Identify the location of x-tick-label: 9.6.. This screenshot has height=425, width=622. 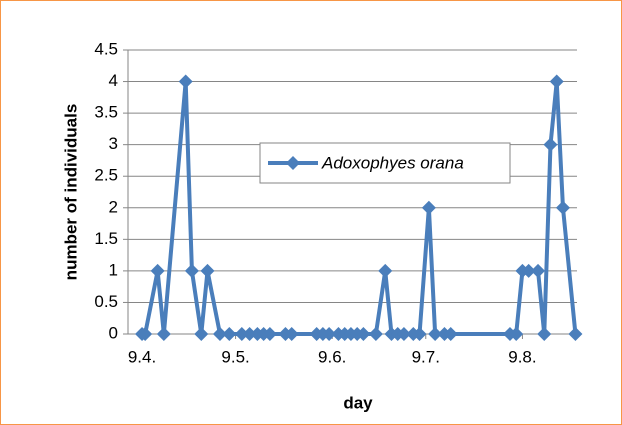
(332, 356).